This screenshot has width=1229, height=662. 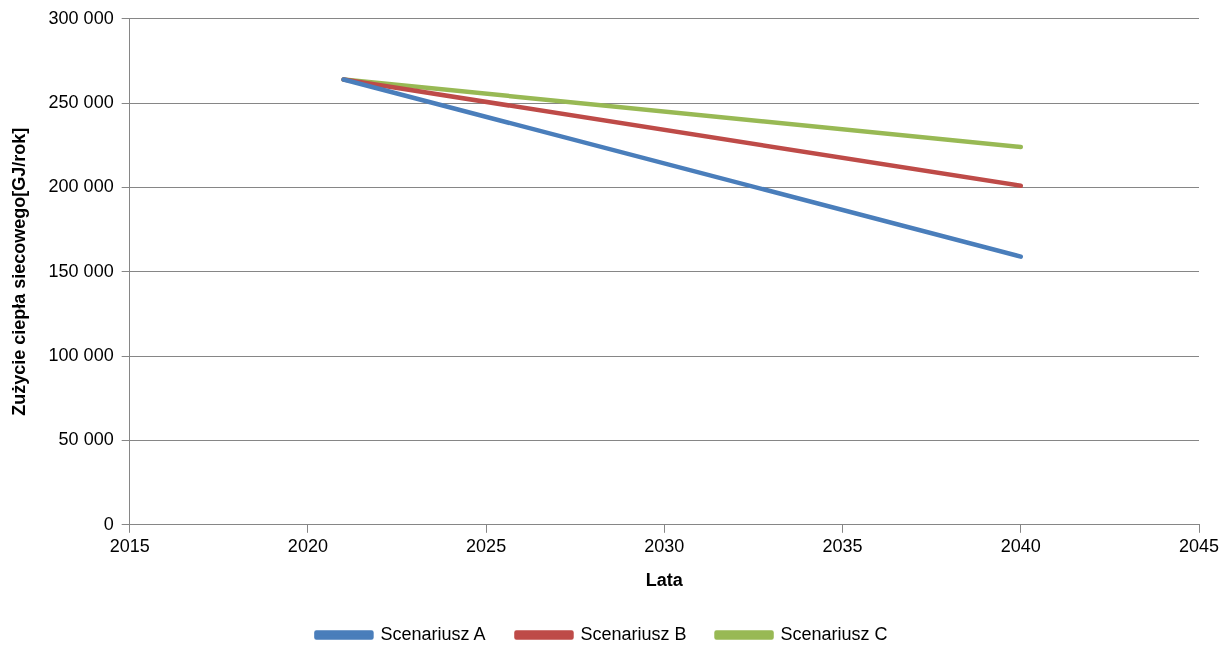 I want to click on x-tick-label: 2025, so click(x=486, y=545).